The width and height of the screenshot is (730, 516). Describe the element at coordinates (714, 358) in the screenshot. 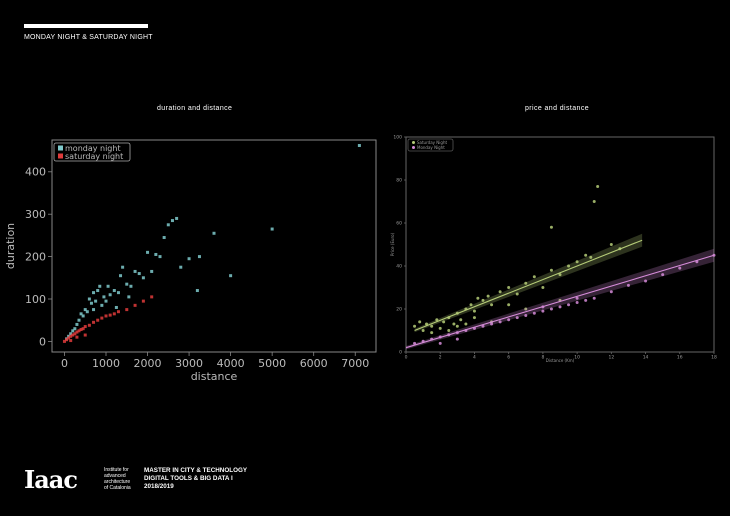

I see `x-tick-label: 18` at that location.